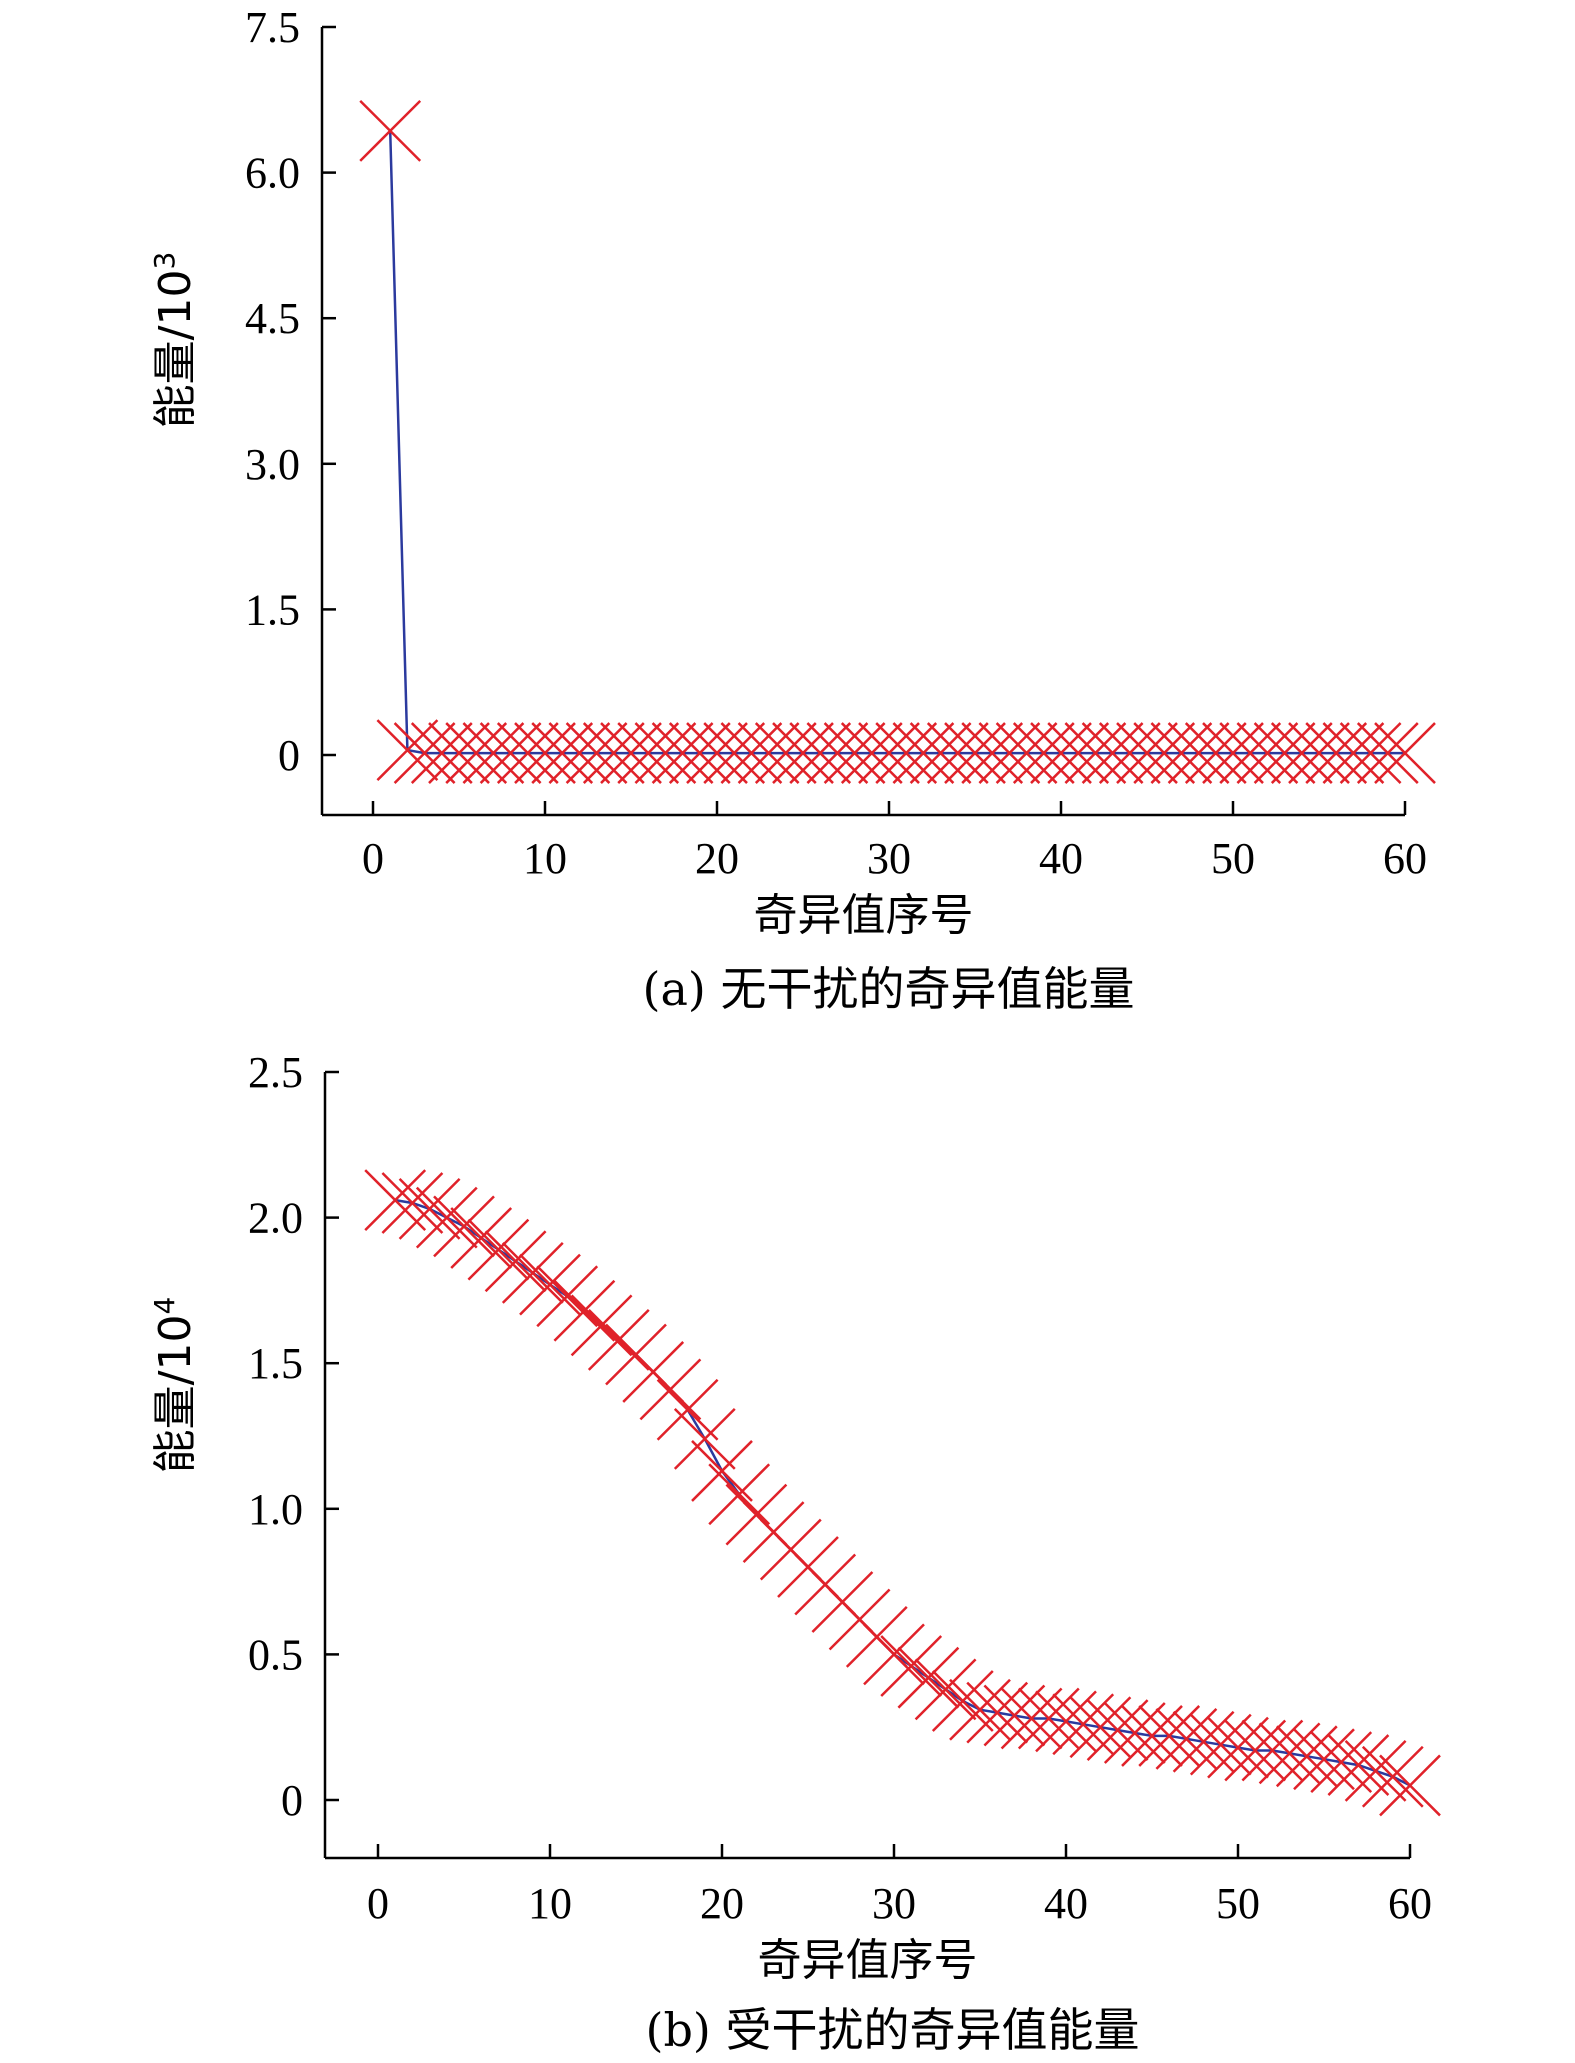 The width and height of the screenshot is (1575, 2063). Describe the element at coordinates (289, 755) in the screenshot. I see `y-tick-label: 0` at that location.